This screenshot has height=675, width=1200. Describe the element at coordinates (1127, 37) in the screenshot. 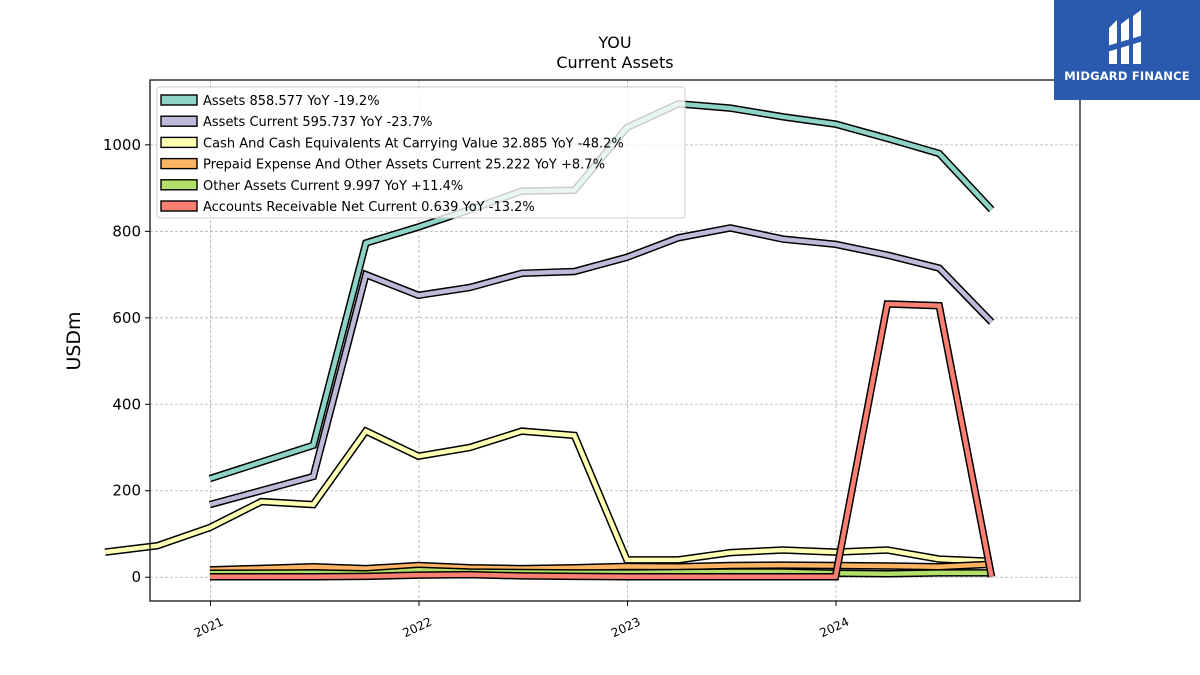

I see `logo-mark-icon` at that location.